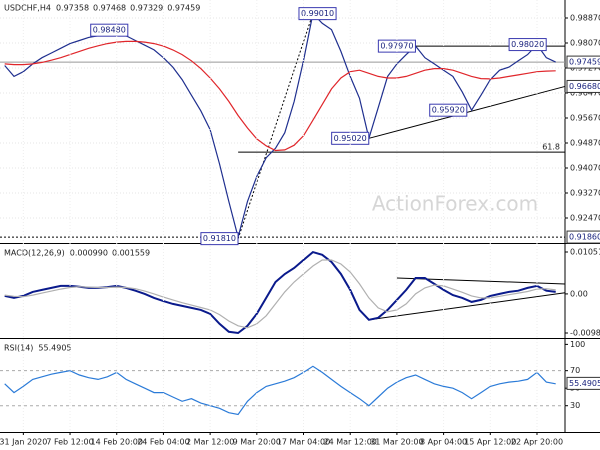 The height and width of the screenshot is (450, 600). What do you see at coordinates (490, 442) in the screenshot?
I see `x-tick-label: 15 Apr 12:00` at bounding box center [490, 442].